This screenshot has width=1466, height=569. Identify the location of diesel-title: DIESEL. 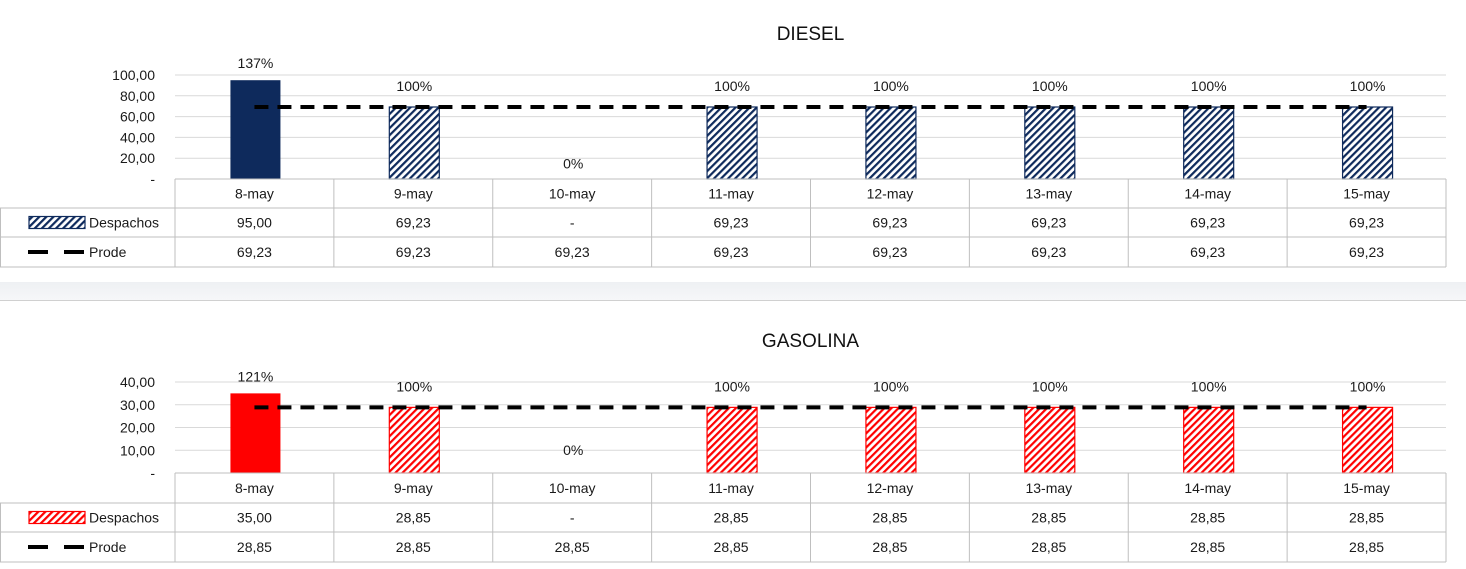
(811, 34).